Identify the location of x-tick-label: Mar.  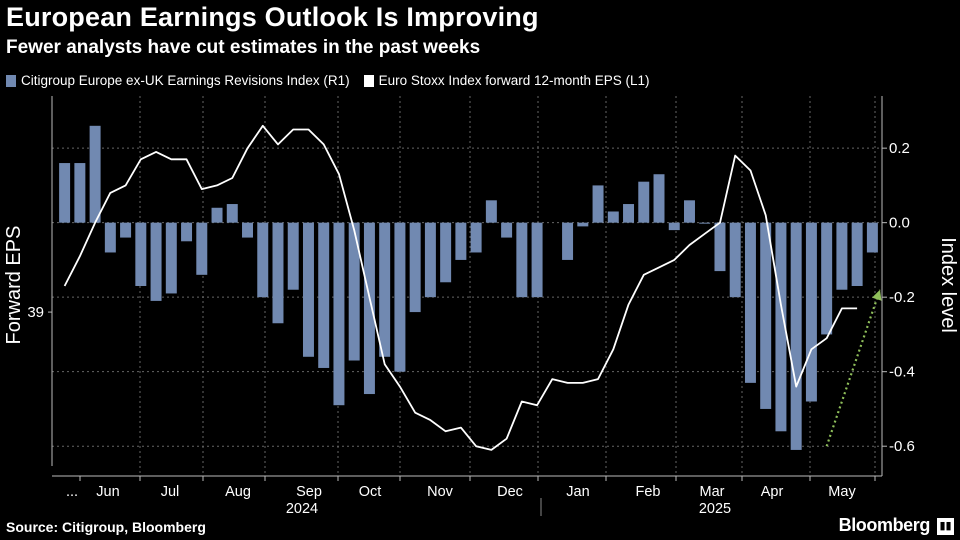
(712, 492).